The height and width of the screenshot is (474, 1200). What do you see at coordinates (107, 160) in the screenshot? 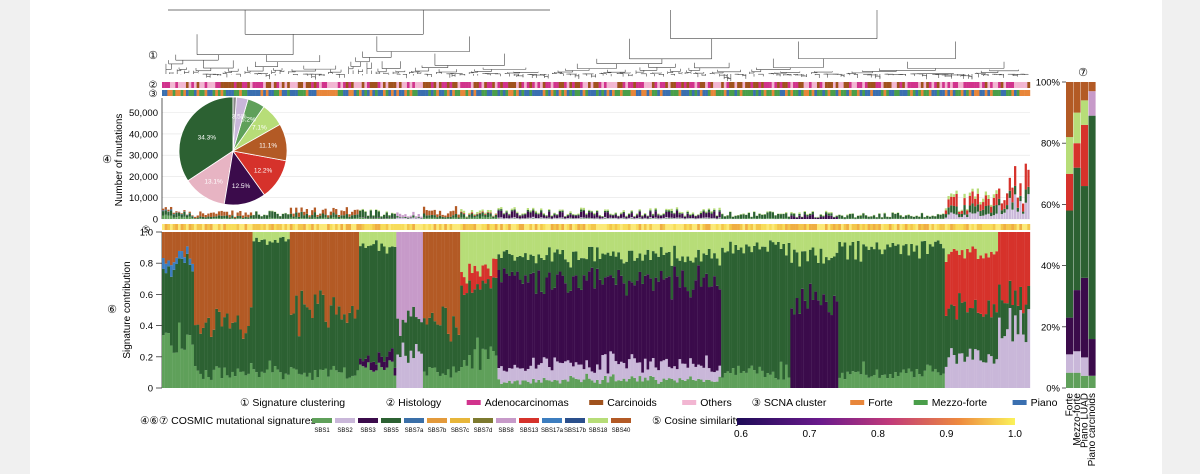
I see `panel-label-4: ④` at bounding box center [107, 160].